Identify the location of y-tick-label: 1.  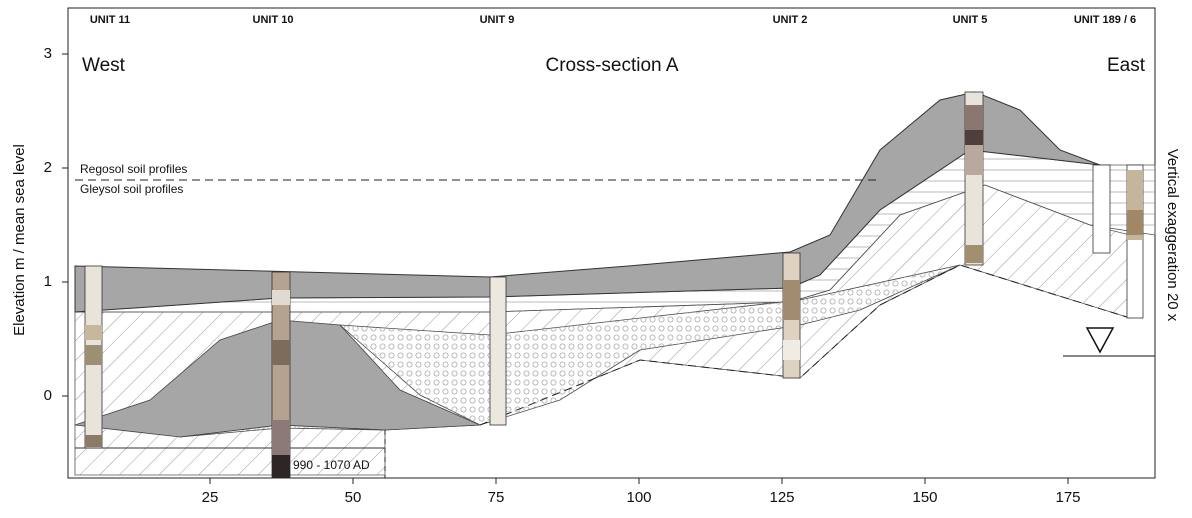
(48, 281).